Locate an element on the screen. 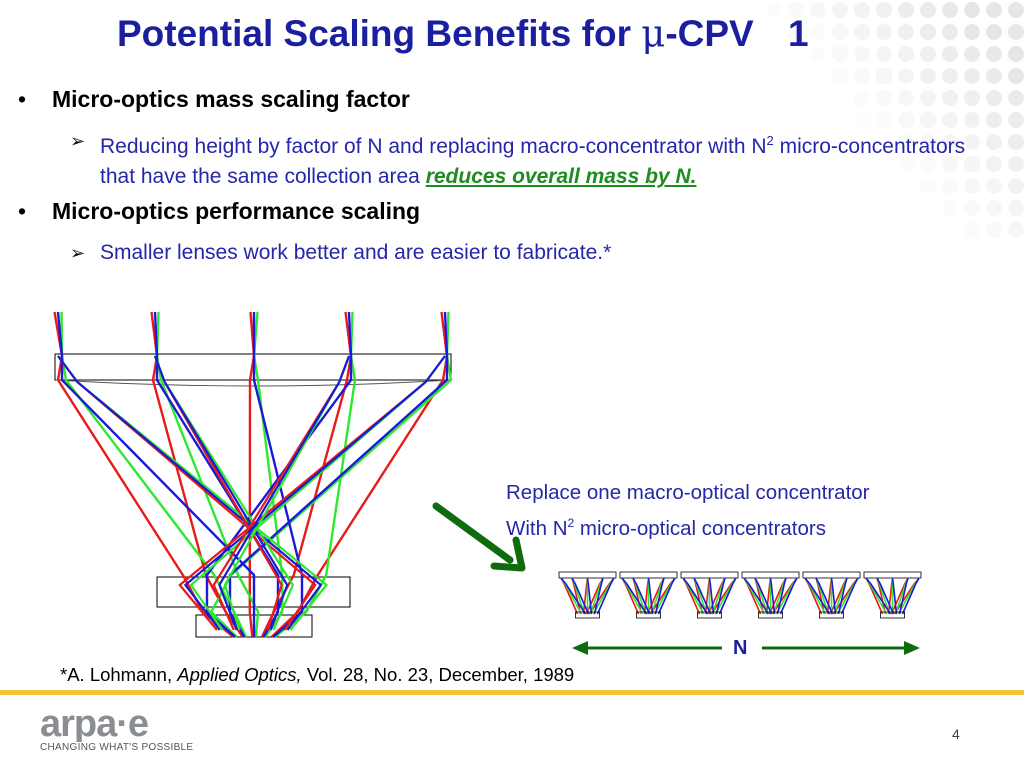  footnote-details: Vol. 28, No. 23, December, 1989 is located at coordinates (438, 674).